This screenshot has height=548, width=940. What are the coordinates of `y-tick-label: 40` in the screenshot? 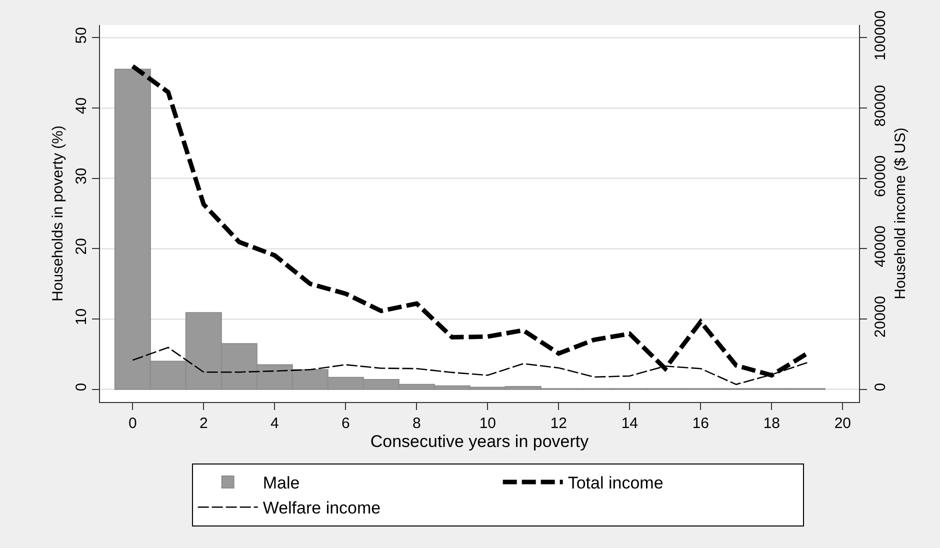 It's located at (81, 105).